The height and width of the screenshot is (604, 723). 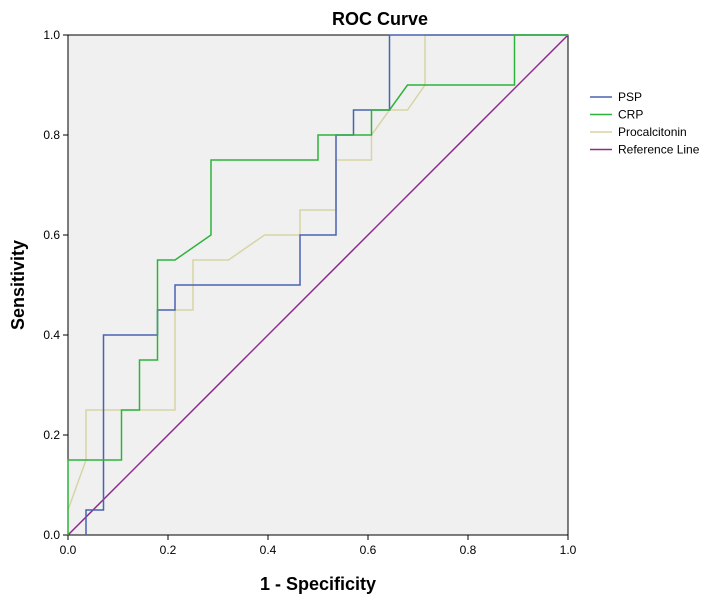 I want to click on y-tick-label: 0.0, so click(x=51, y=535).